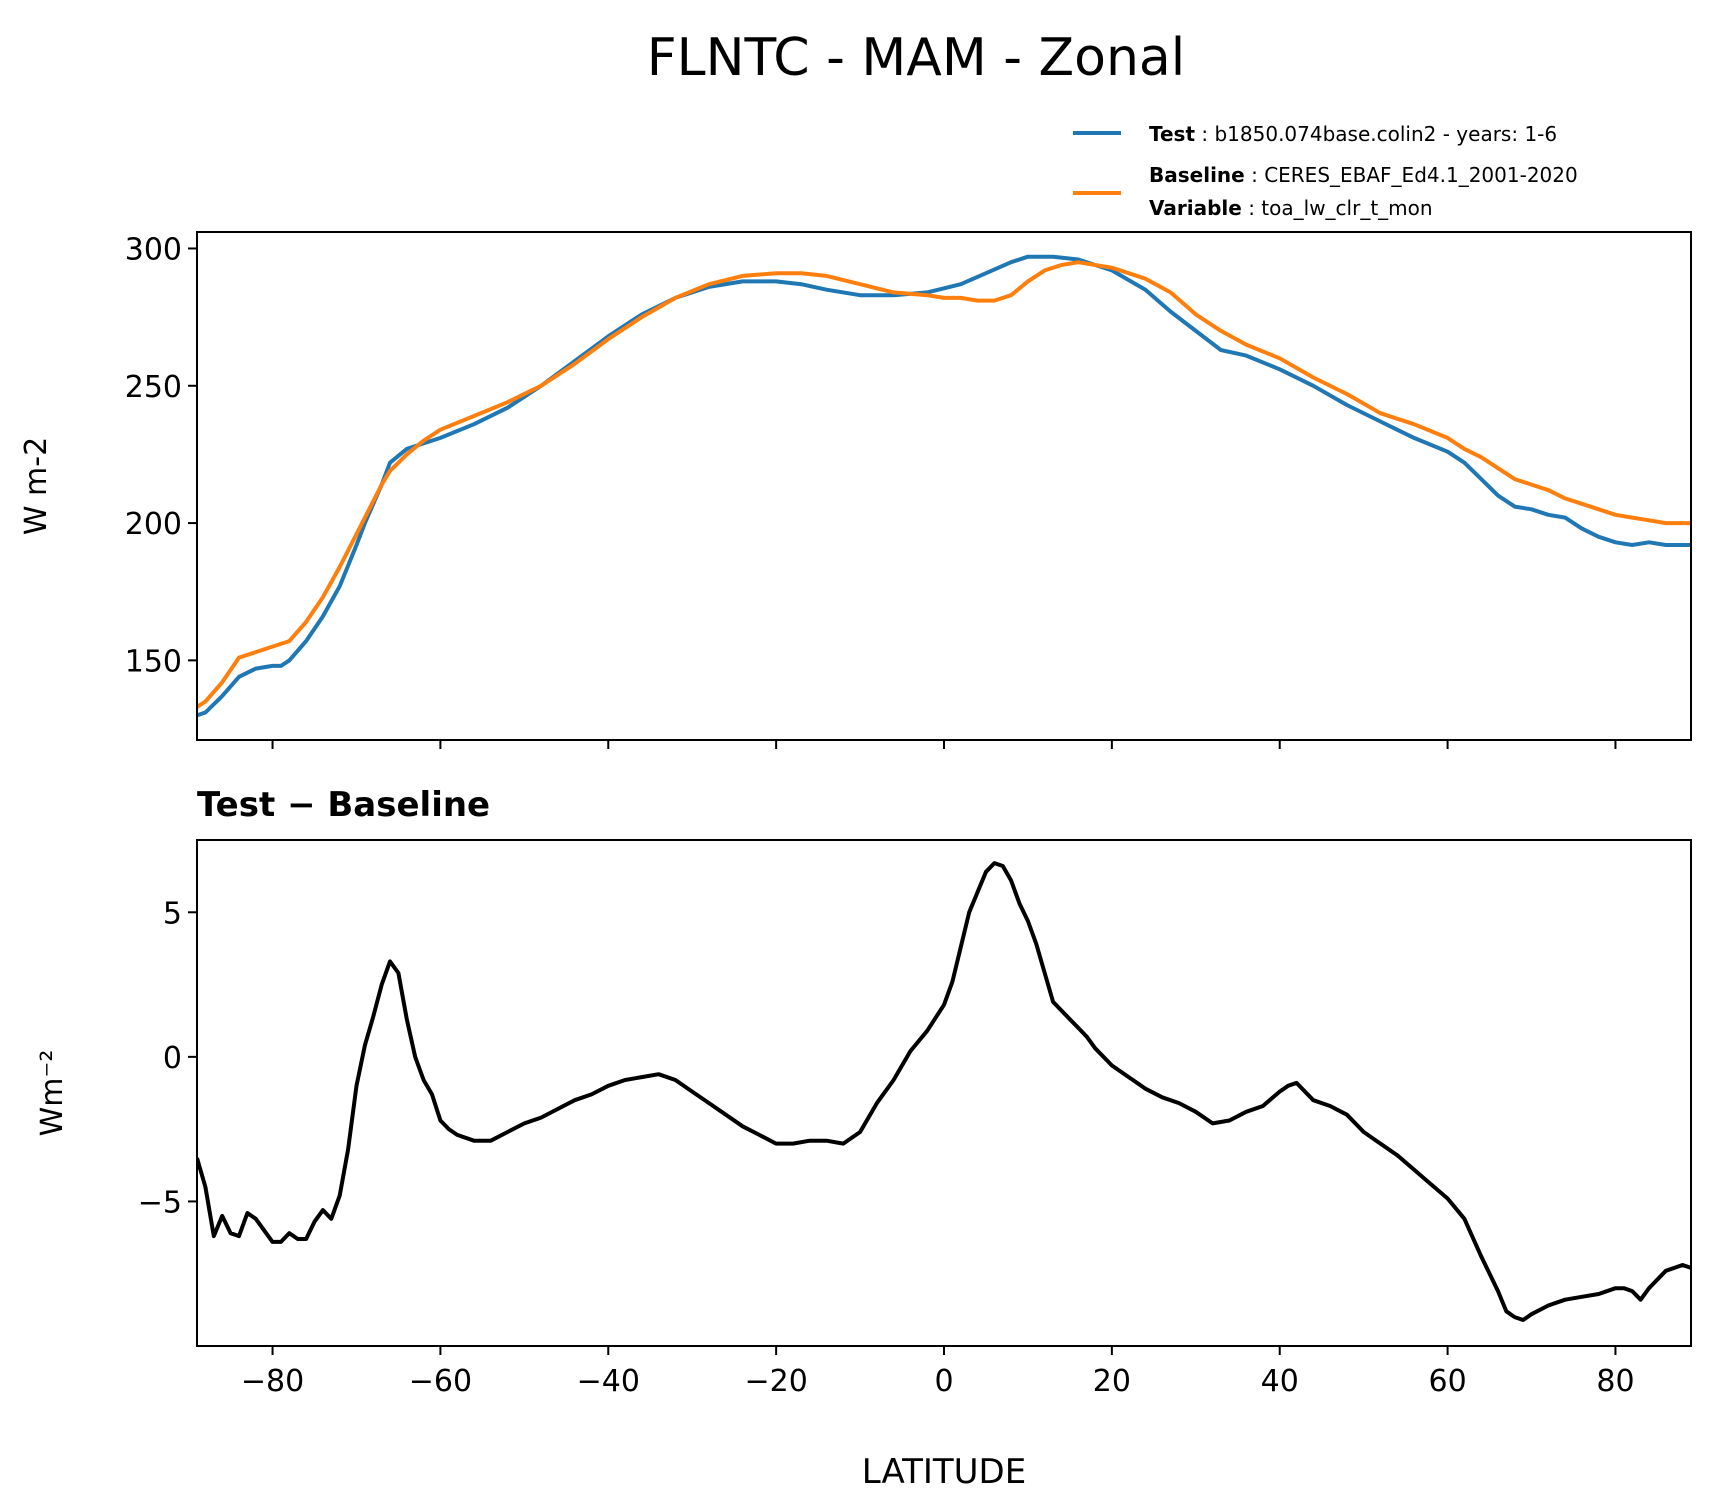 The height and width of the screenshot is (1496, 1713). I want to click on legend-baseline-entry: Baseline : CERES_EBAF_Ed4.1_2001-2020, so click(1363, 175).